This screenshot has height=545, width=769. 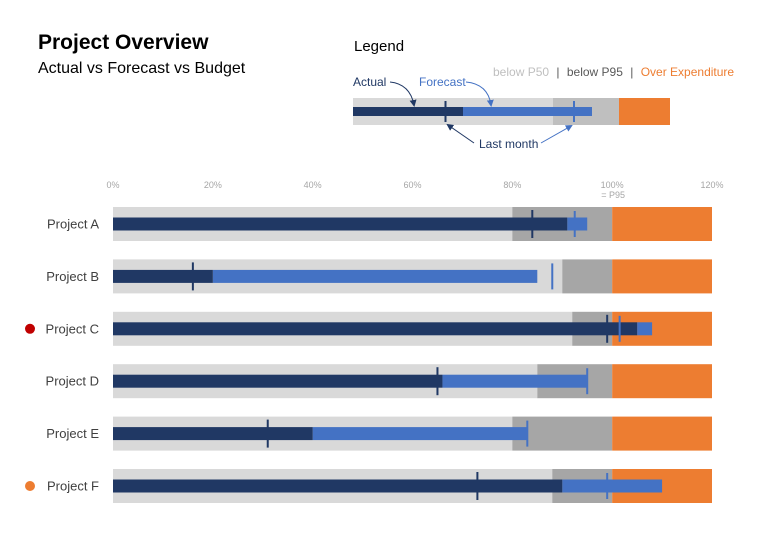 What do you see at coordinates (412, 185) in the screenshot?
I see `tick-label: 60%` at bounding box center [412, 185].